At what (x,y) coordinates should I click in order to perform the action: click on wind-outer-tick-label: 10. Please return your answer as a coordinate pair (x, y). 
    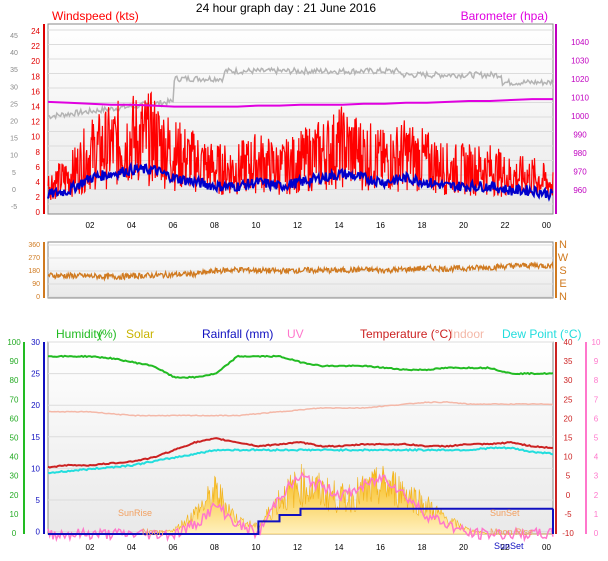
    Looking at the image, I should click on (14, 156).